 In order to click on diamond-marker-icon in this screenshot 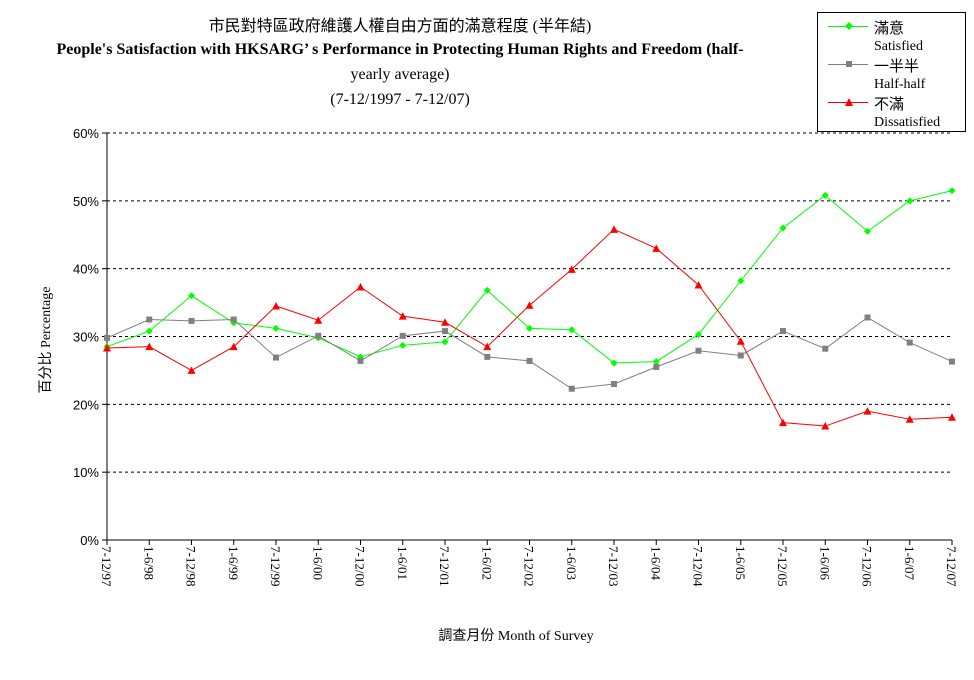, I will do `click(849, 26)`.